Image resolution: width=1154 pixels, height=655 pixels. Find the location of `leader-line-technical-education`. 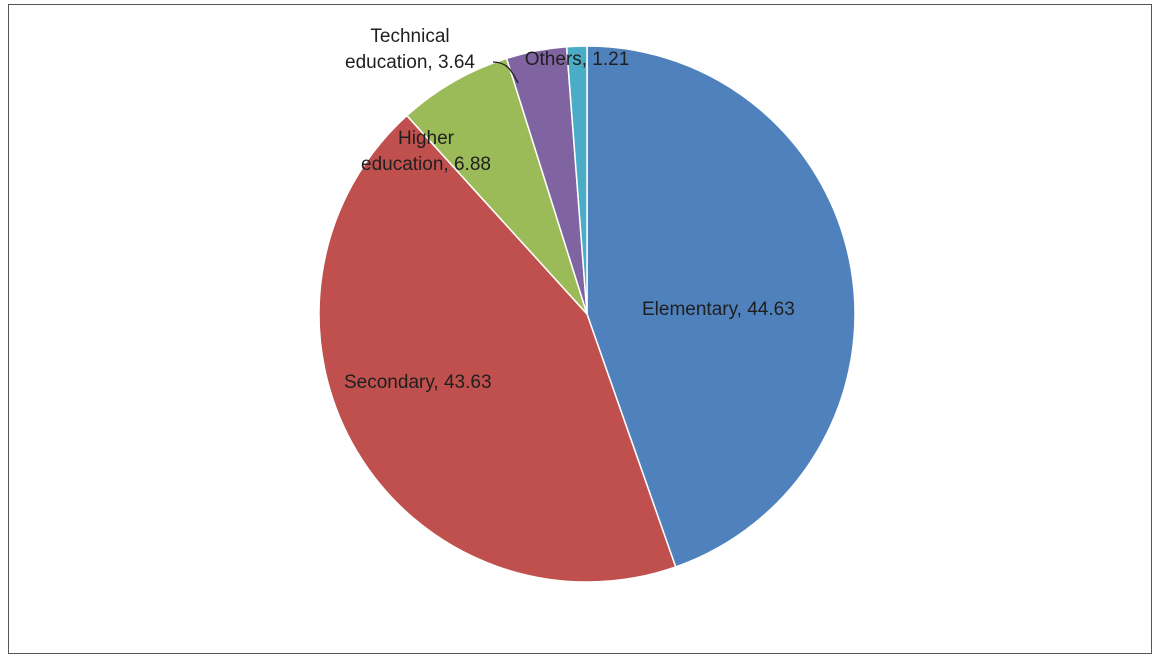

leader-line-technical-education is located at coordinates (505, 72).